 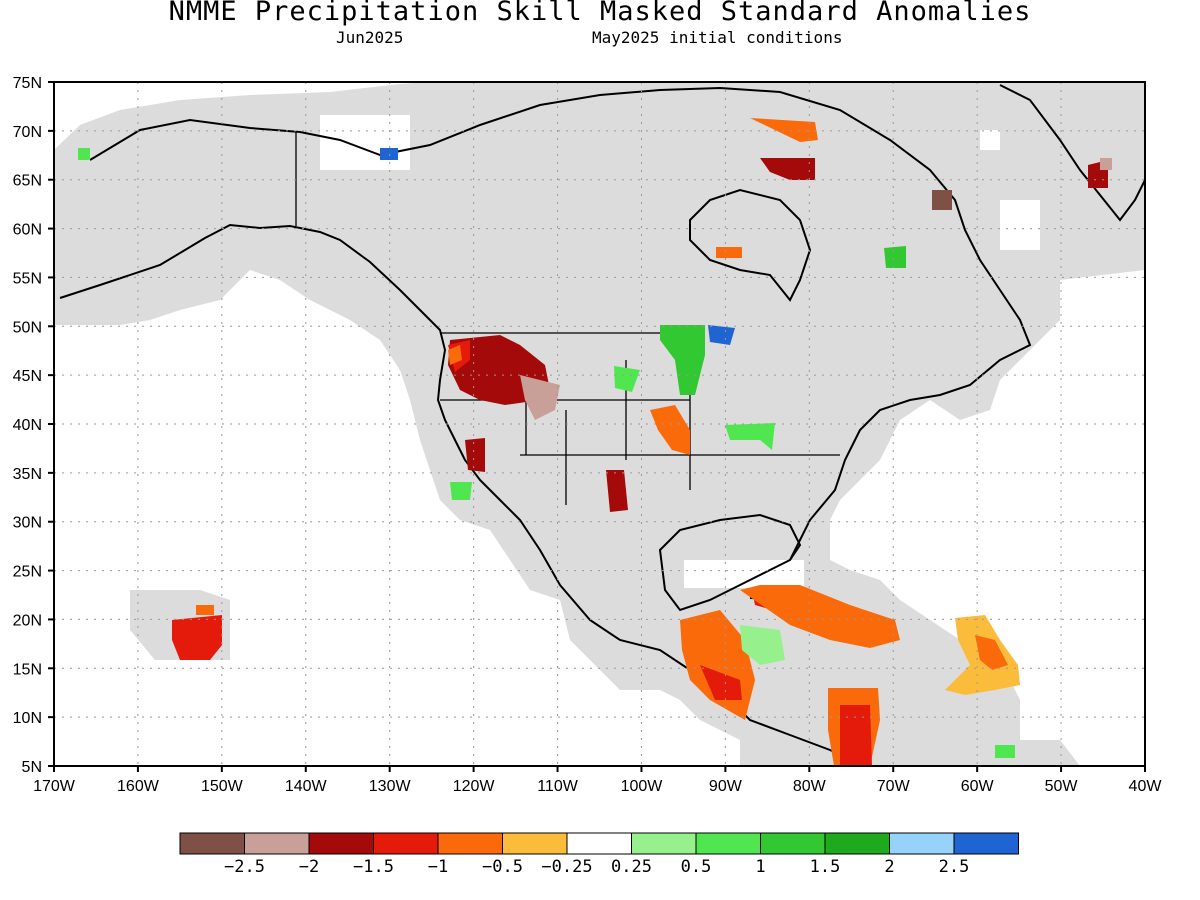 What do you see at coordinates (475, 455) in the screenshot?
I see `patch-california` at bounding box center [475, 455].